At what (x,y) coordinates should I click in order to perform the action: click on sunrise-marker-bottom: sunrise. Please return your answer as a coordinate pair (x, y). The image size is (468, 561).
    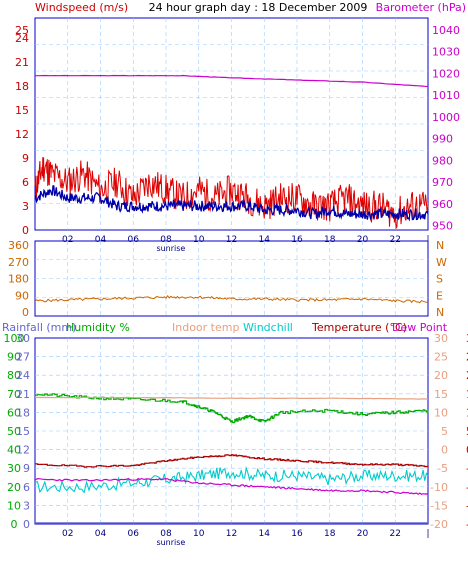
    Looking at the image, I should click on (170, 542).